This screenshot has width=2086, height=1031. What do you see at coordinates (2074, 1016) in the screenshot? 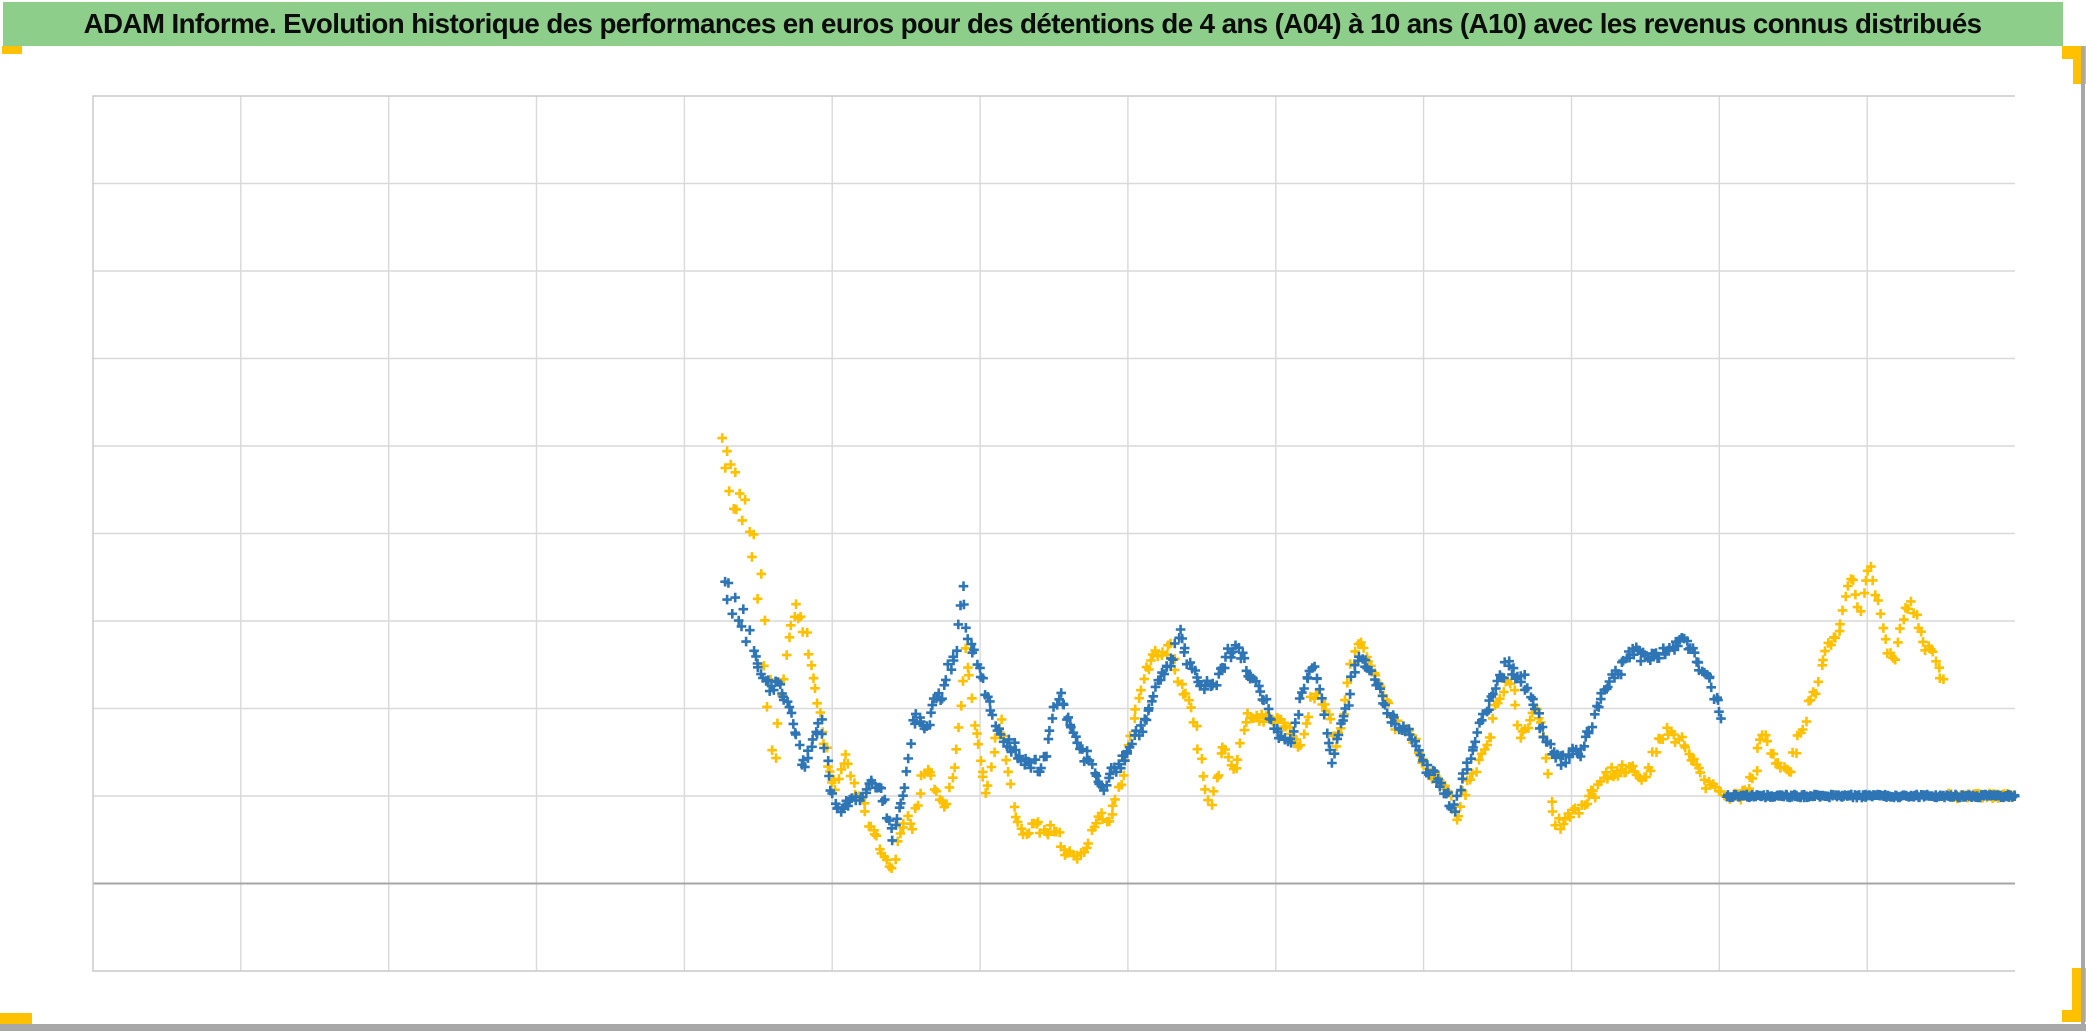
I see `corner-accent-bottom-right` at bounding box center [2074, 1016].